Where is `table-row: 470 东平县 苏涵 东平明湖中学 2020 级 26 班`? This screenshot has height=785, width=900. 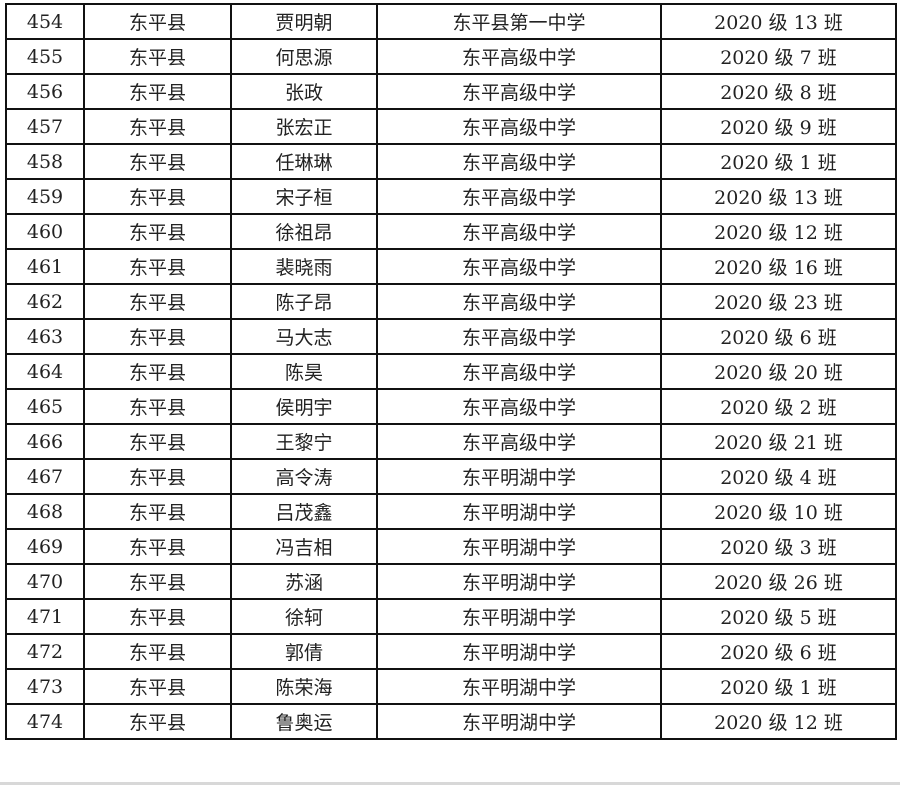 table-row: 470 东平县 苏涵 东平明湖中学 2020 级 26 班 is located at coordinates (451, 581).